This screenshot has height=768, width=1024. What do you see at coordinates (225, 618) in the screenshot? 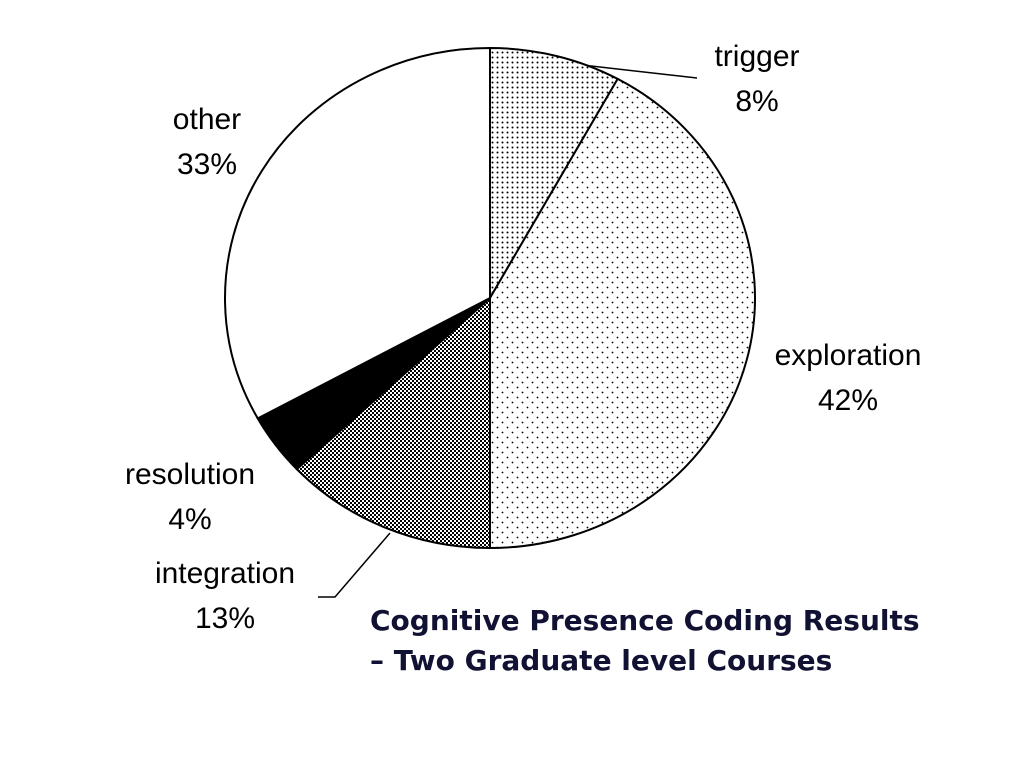
I see `value-label: 13%` at bounding box center [225, 618].